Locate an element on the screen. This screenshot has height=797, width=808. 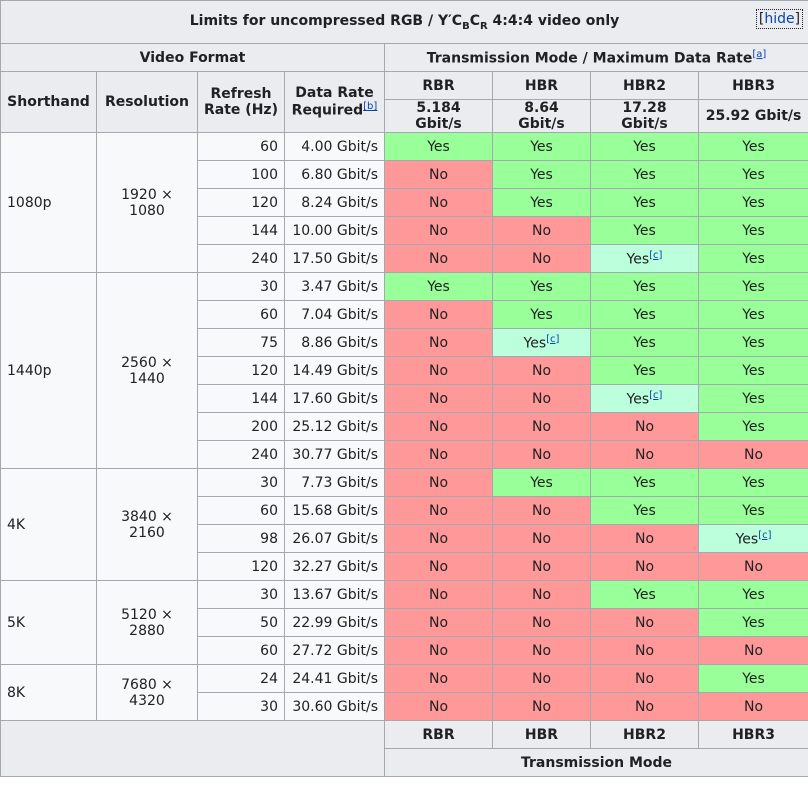
data-rate-cell: 22.99 Gbit/s is located at coordinates (334, 622).